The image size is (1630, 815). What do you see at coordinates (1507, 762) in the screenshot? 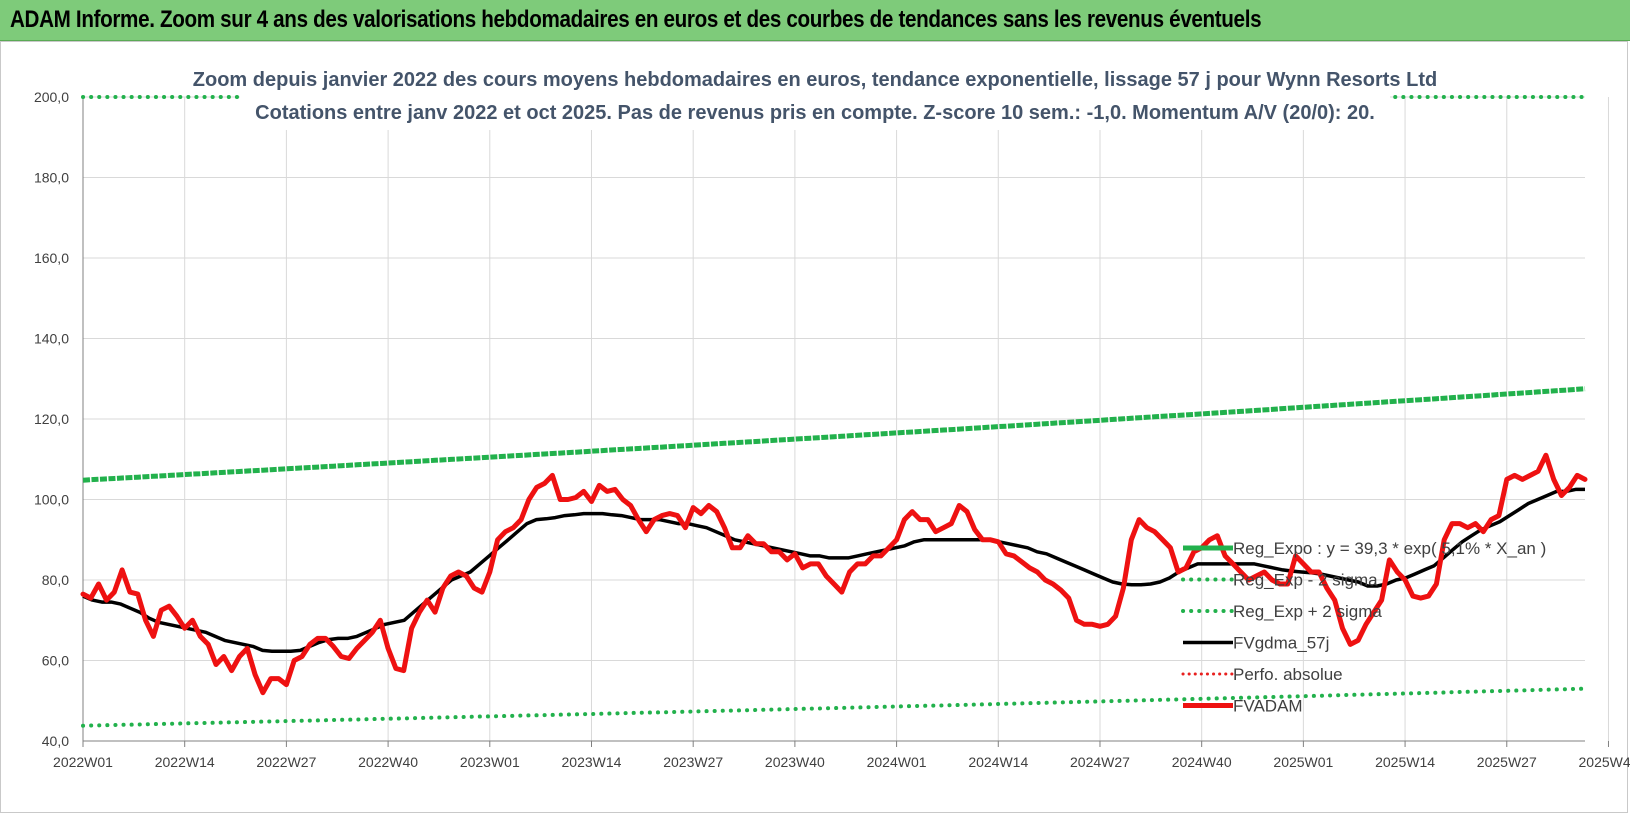
I see `x-tick-label: 2025W27` at bounding box center [1507, 762].